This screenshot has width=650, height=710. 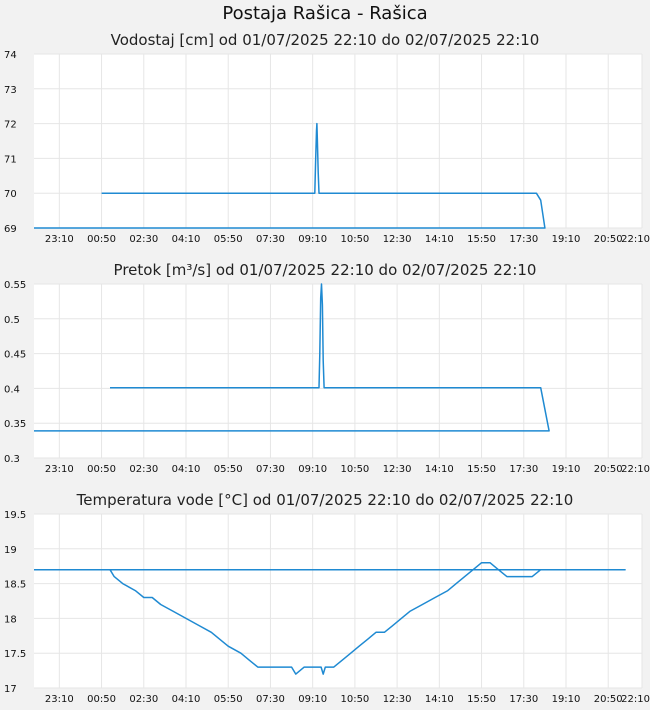 What do you see at coordinates (12, 320) in the screenshot?
I see `y-tick-label: 0.5` at bounding box center [12, 320].